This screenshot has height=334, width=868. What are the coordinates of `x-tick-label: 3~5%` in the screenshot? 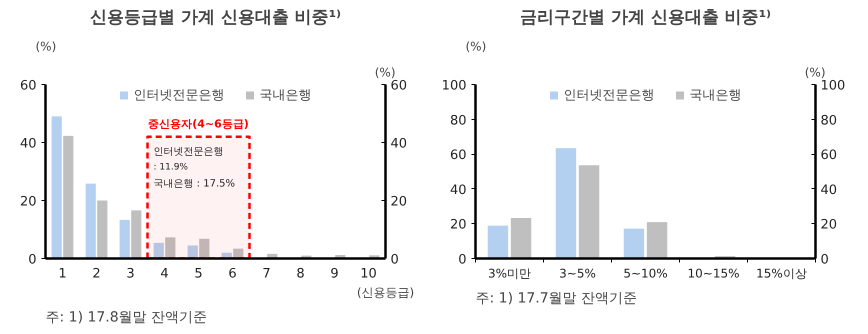 It's located at (577, 273).